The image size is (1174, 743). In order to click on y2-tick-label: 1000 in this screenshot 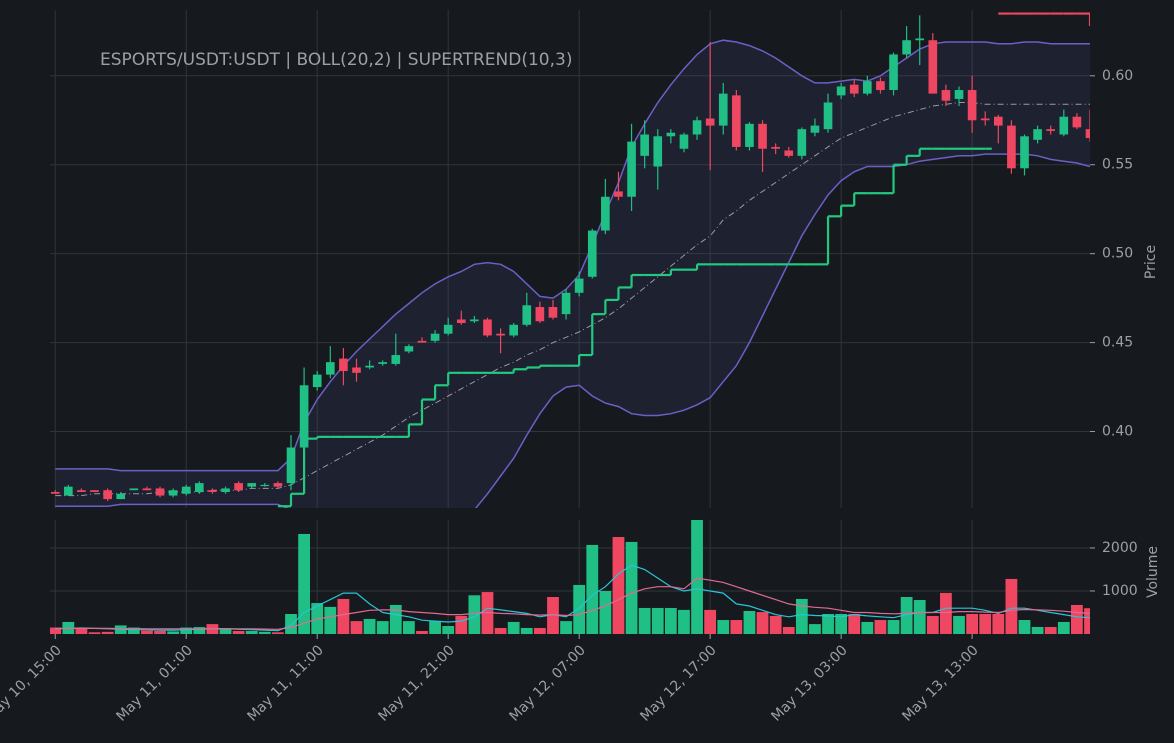, I will do `click(1120, 591)`.